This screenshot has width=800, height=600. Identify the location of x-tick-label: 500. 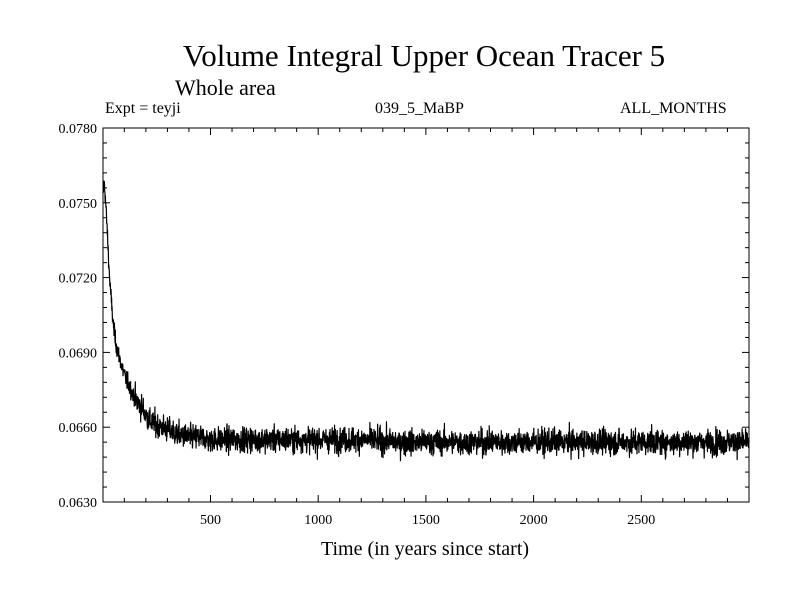
(210, 520).